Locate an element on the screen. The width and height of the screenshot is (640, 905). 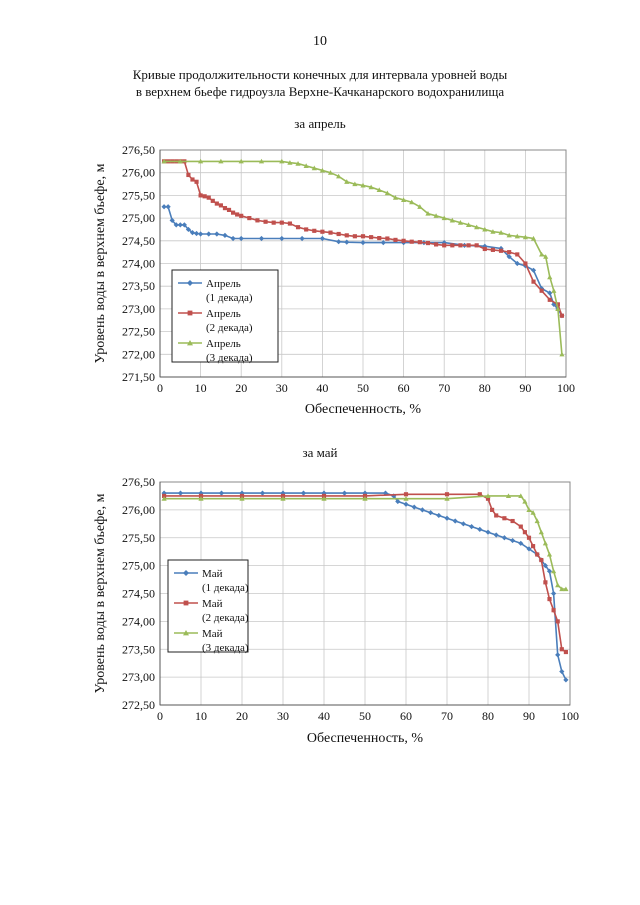
x-tick-label: 10 is located at coordinates (201, 716).